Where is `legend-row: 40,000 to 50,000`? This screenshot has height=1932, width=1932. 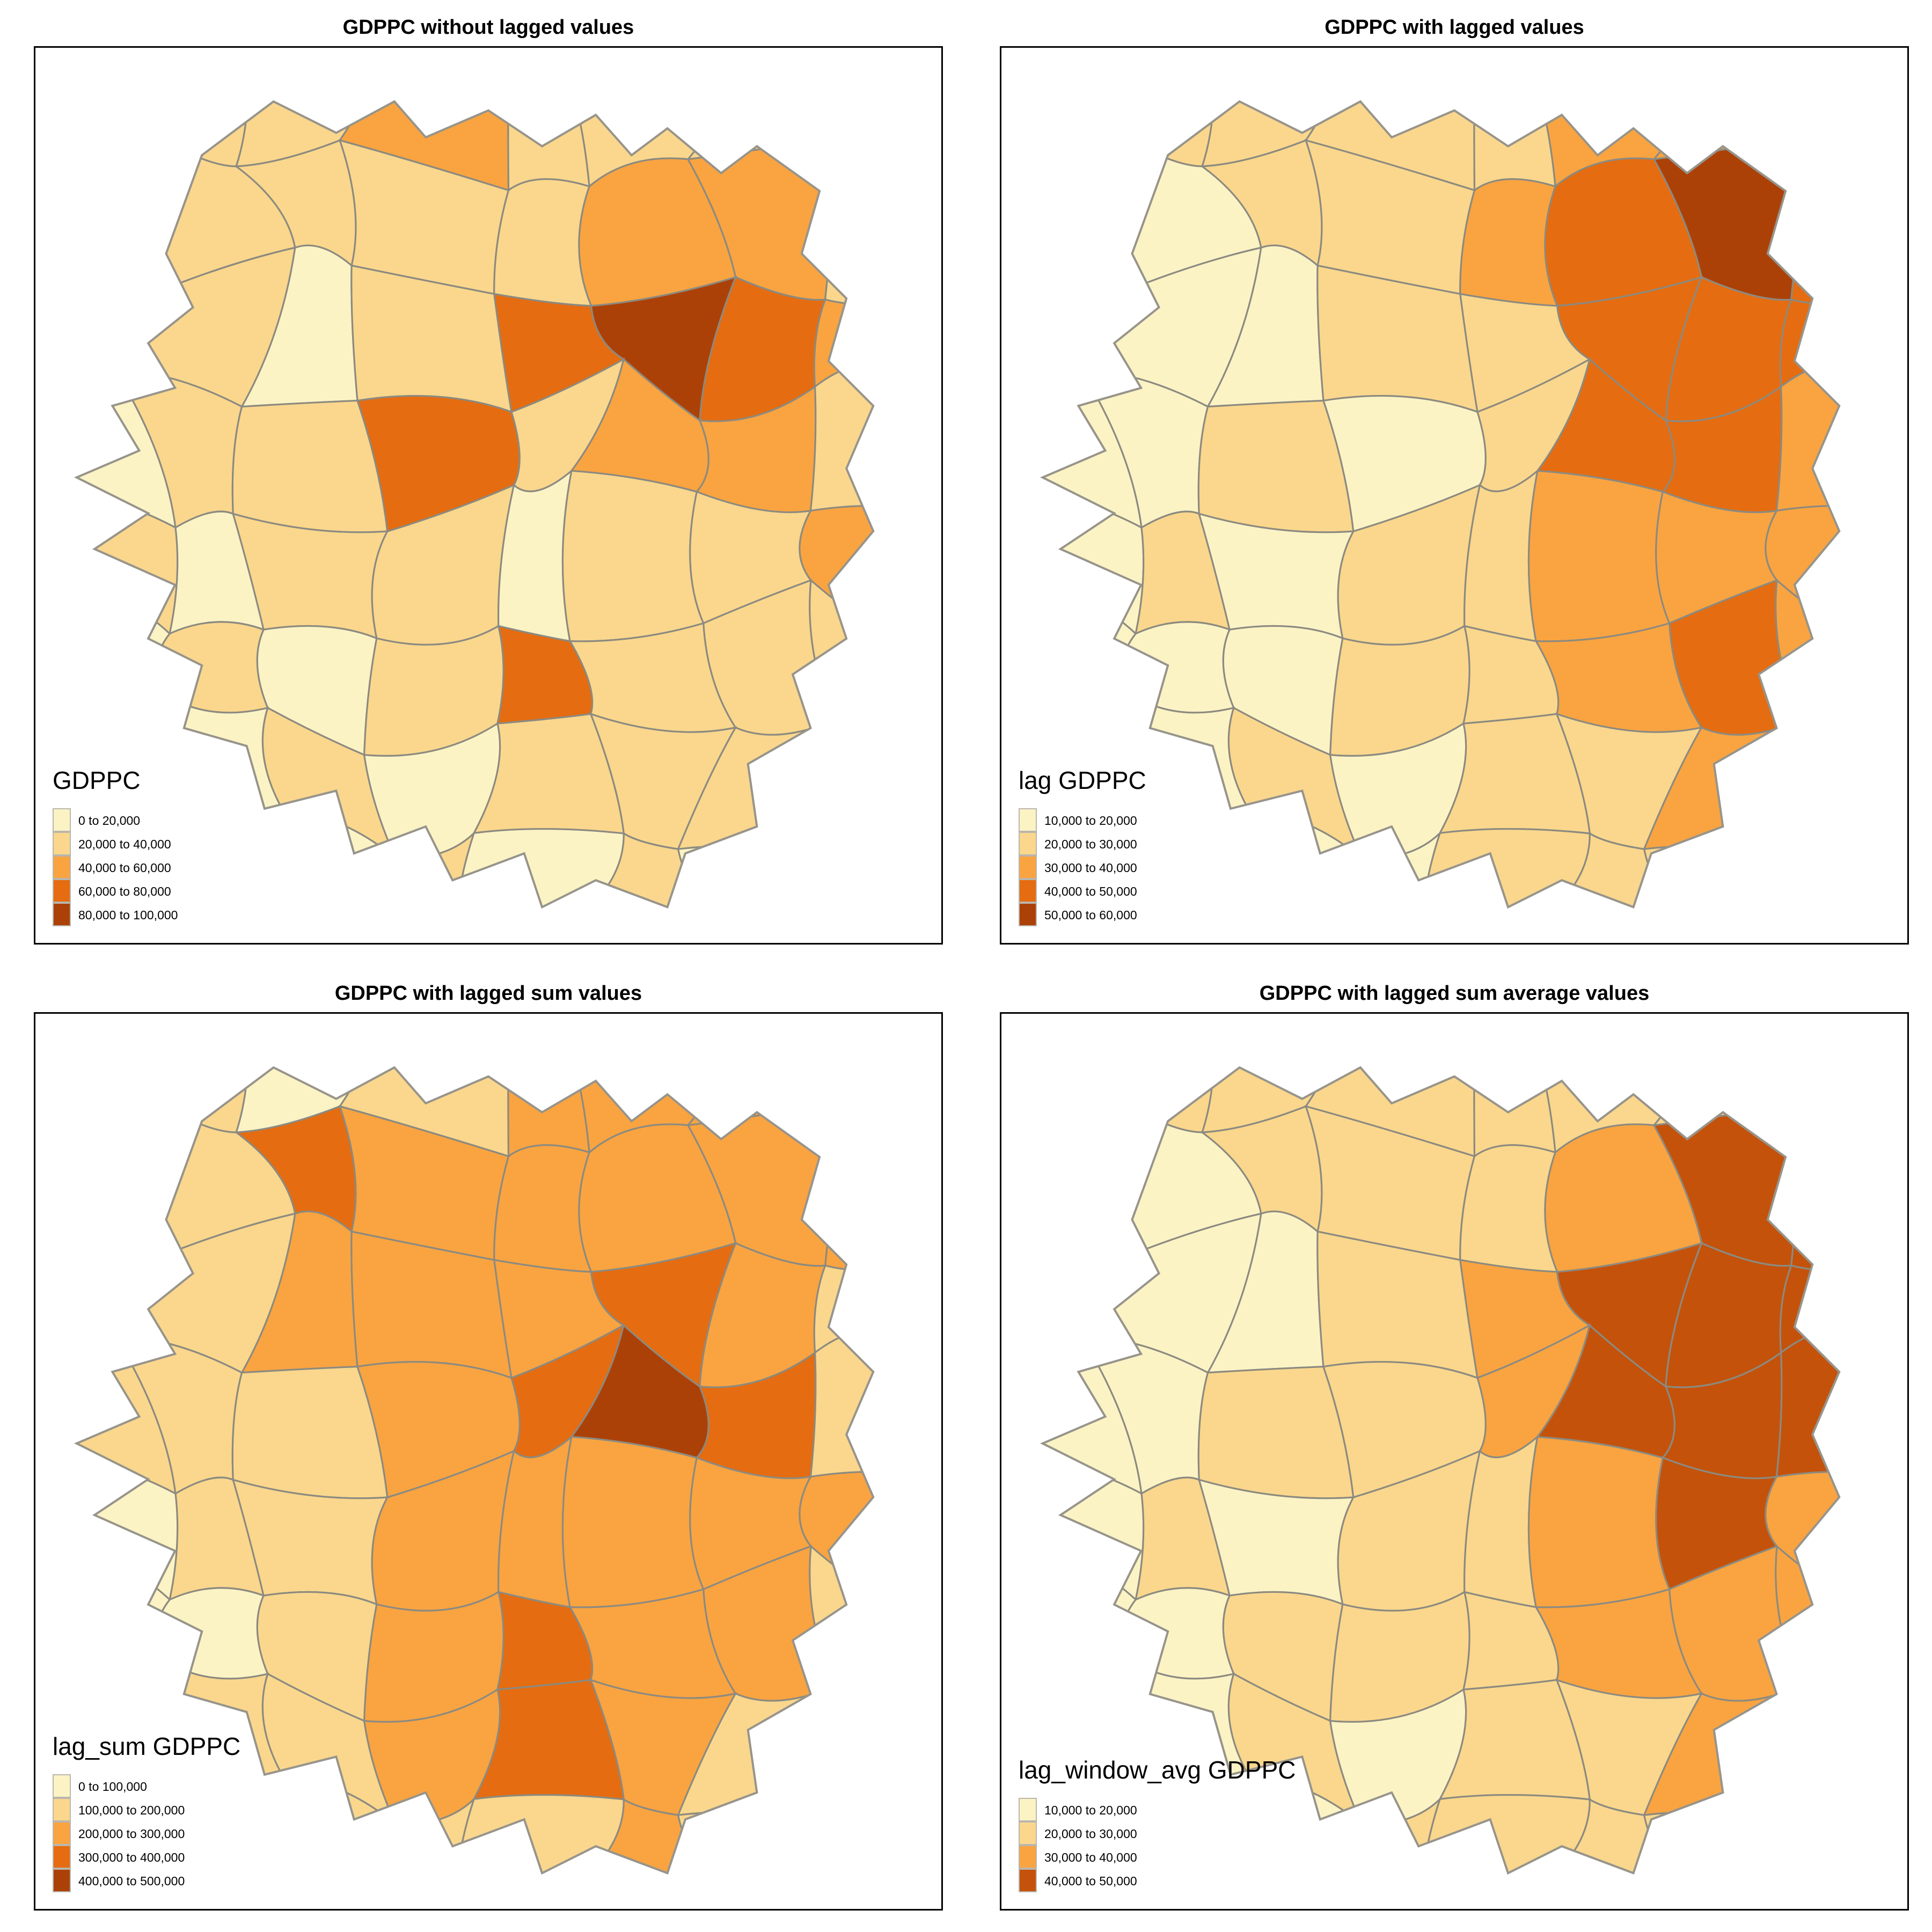
legend-row: 40,000 to 50,000 is located at coordinates (1157, 1881).